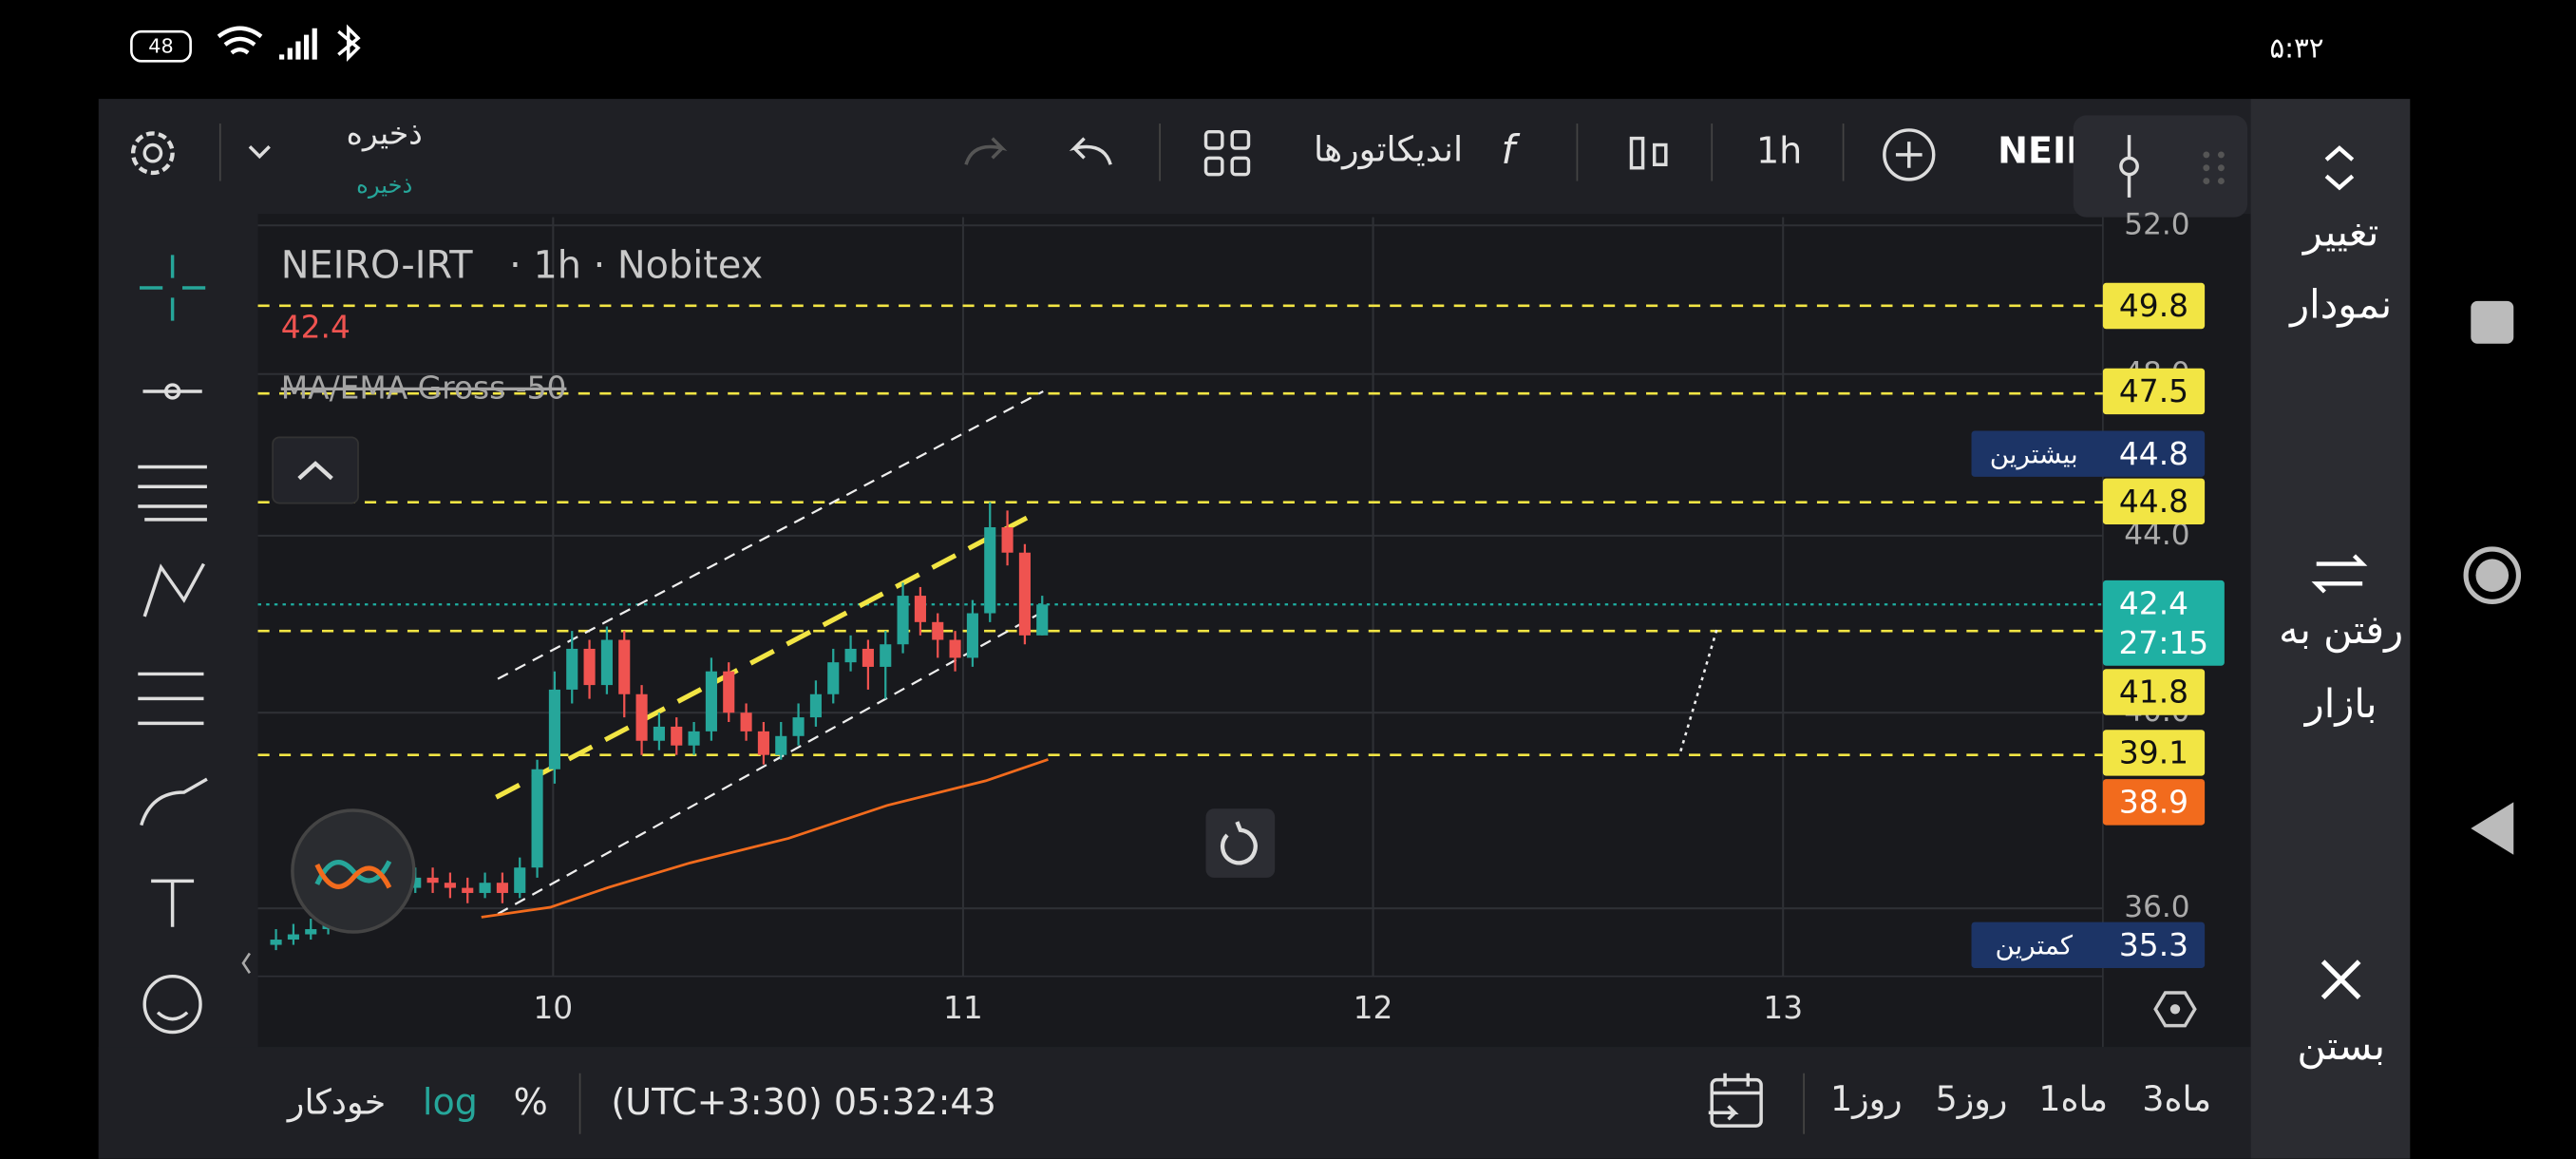 The image size is (2576, 1159). I want to click on x-tick-label: 10, so click(553, 1007).